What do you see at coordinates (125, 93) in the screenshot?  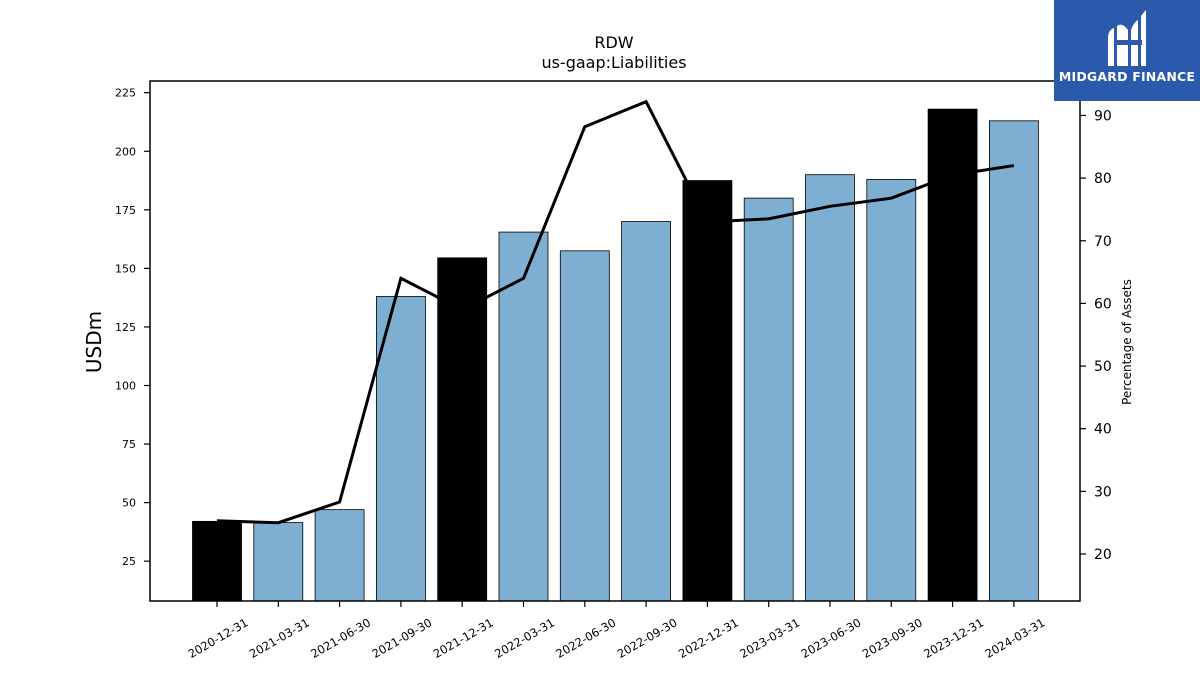 I see `y-tick-label: 225` at bounding box center [125, 93].